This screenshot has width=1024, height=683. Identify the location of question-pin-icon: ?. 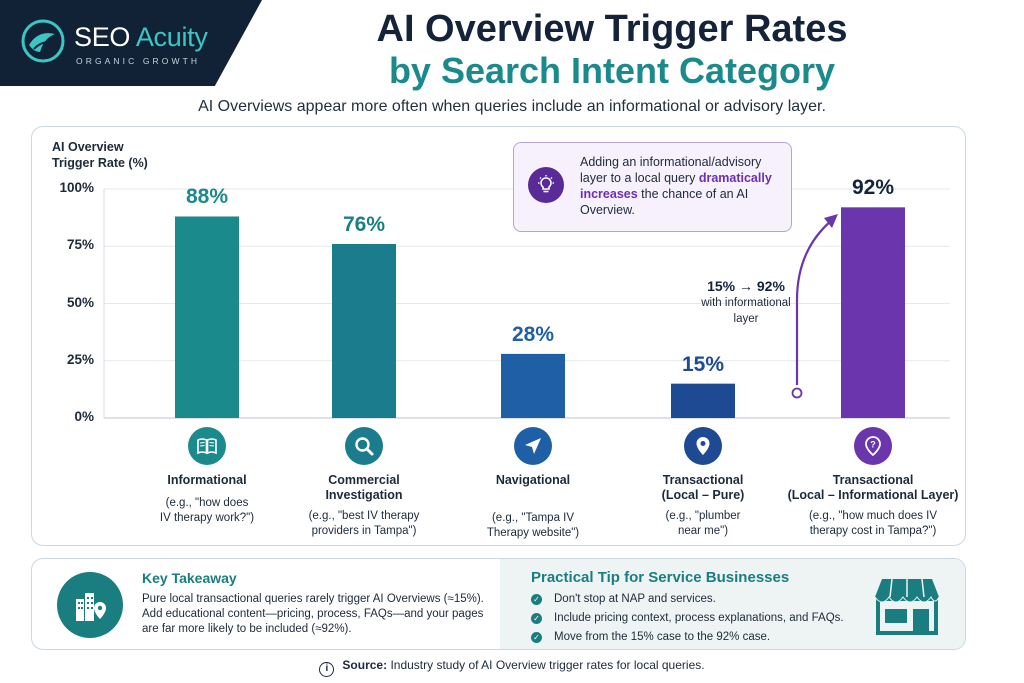
(873, 446).